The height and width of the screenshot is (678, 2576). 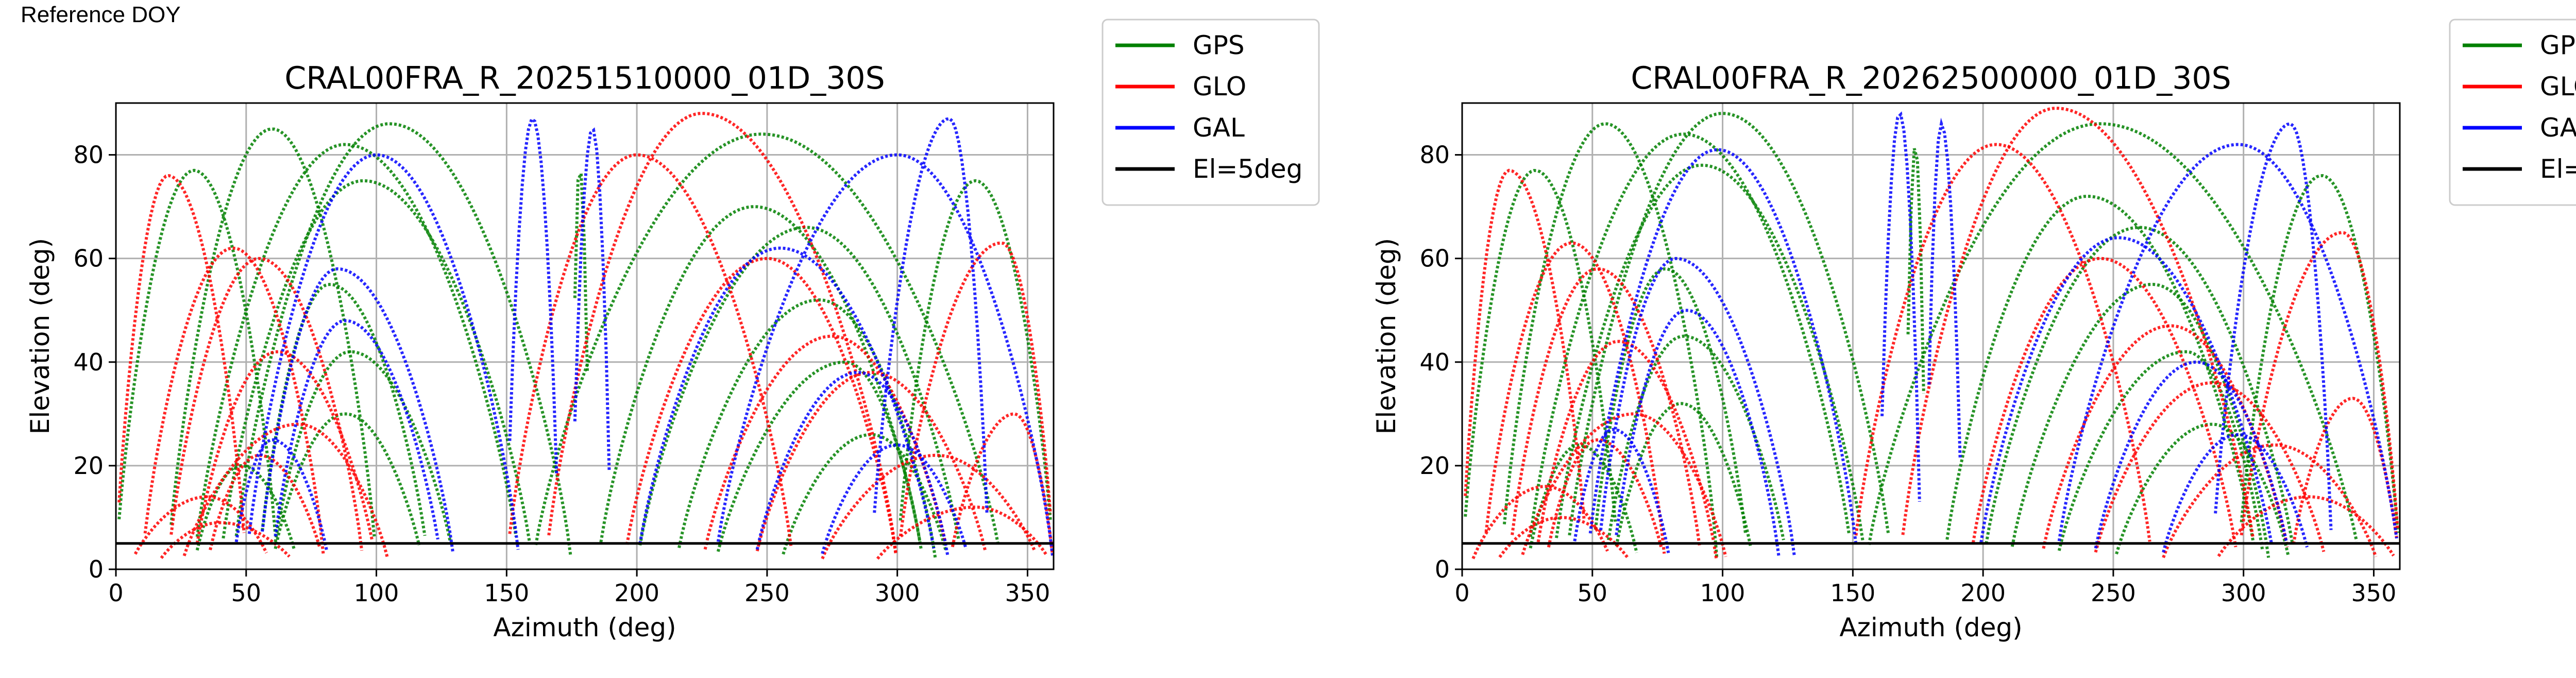 I want to click on reference-doy-label: Reference DOY, so click(x=101, y=14).